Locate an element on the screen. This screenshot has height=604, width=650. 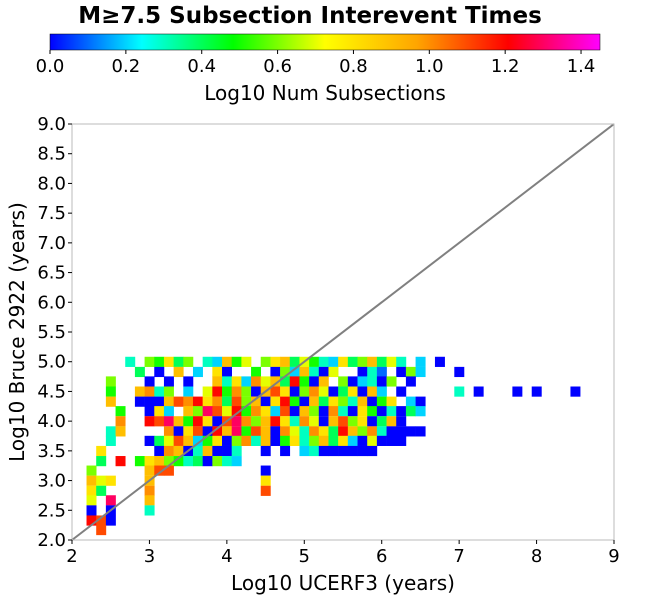
y-tick-label: 5.5 is located at coordinates (51, 332).